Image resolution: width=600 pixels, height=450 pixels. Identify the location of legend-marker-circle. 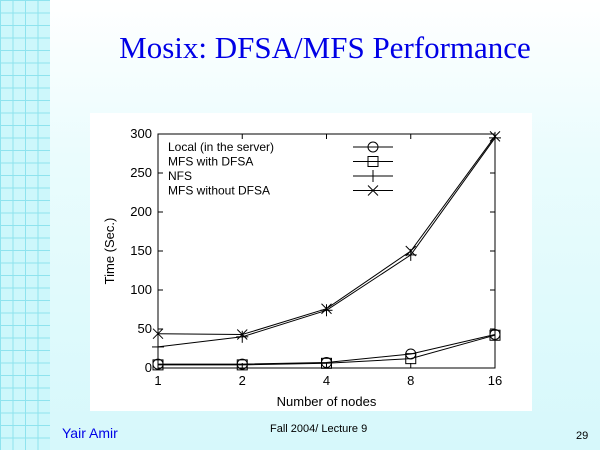
(373, 147).